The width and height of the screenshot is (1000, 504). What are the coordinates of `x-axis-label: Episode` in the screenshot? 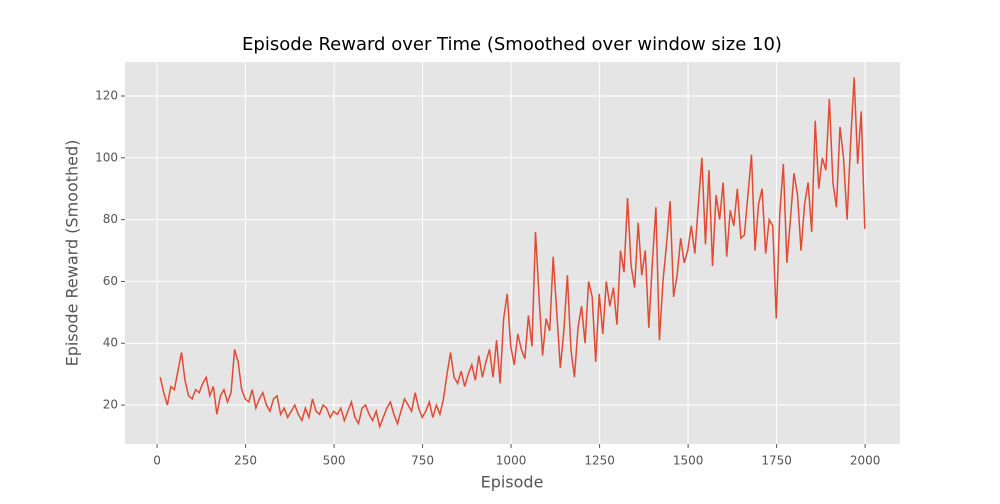 It's located at (512, 482).